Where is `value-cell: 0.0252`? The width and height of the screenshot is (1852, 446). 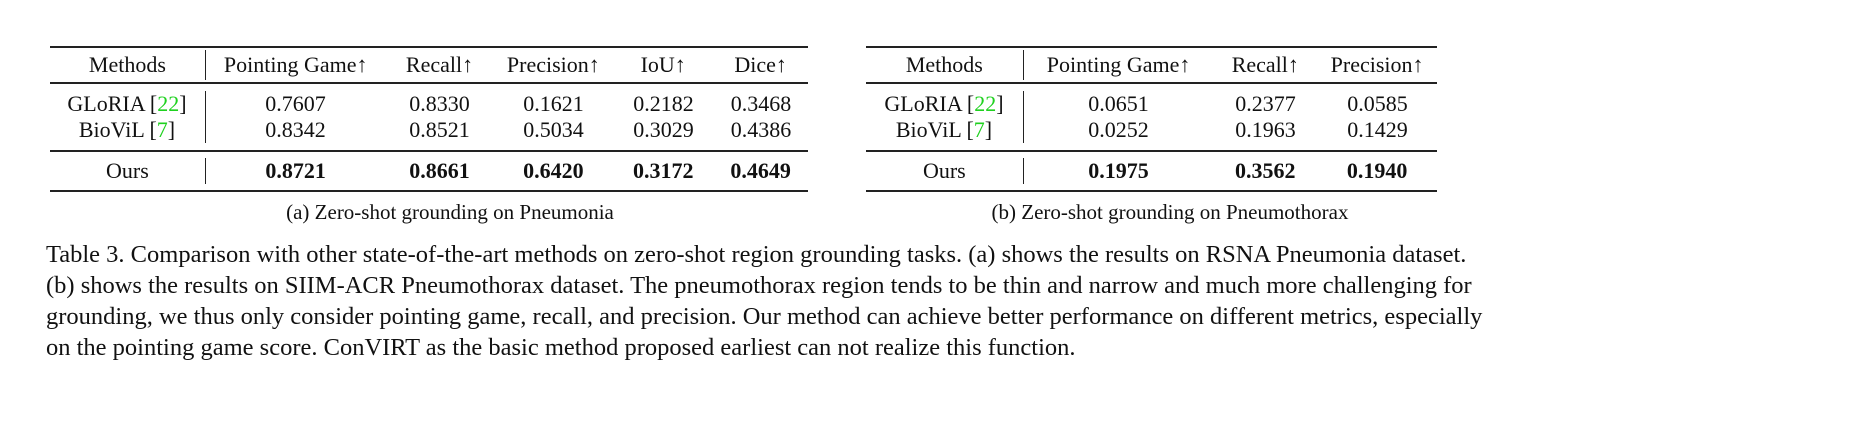 value-cell: 0.0252 is located at coordinates (1118, 129).